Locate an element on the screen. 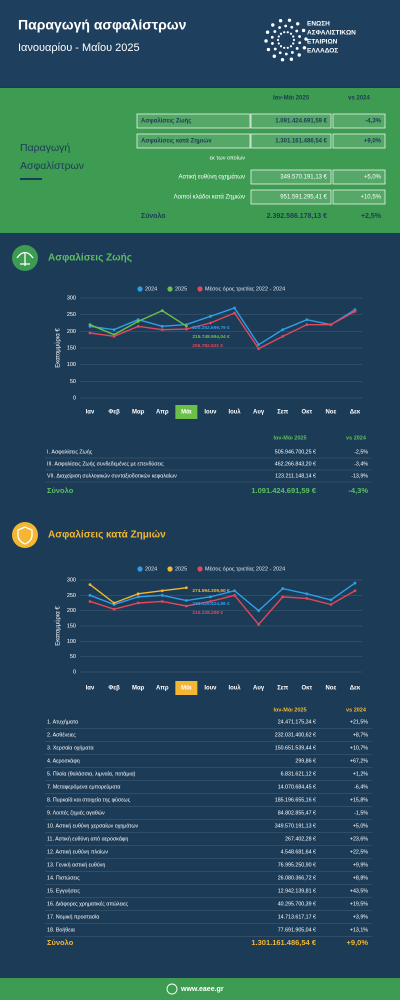  x-tick-label: Σεπ is located at coordinates (282, 413).